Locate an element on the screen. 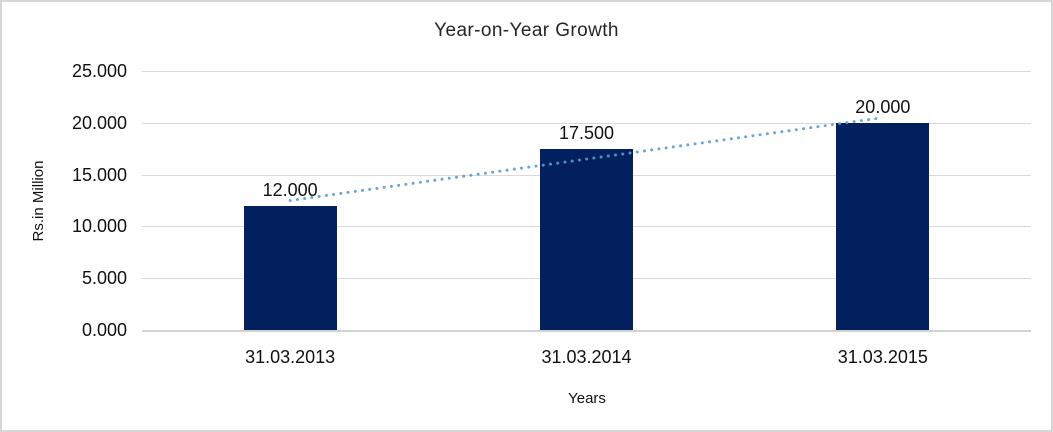 The image size is (1053, 432). y-tick-label: 25.000 is located at coordinates (99, 71).